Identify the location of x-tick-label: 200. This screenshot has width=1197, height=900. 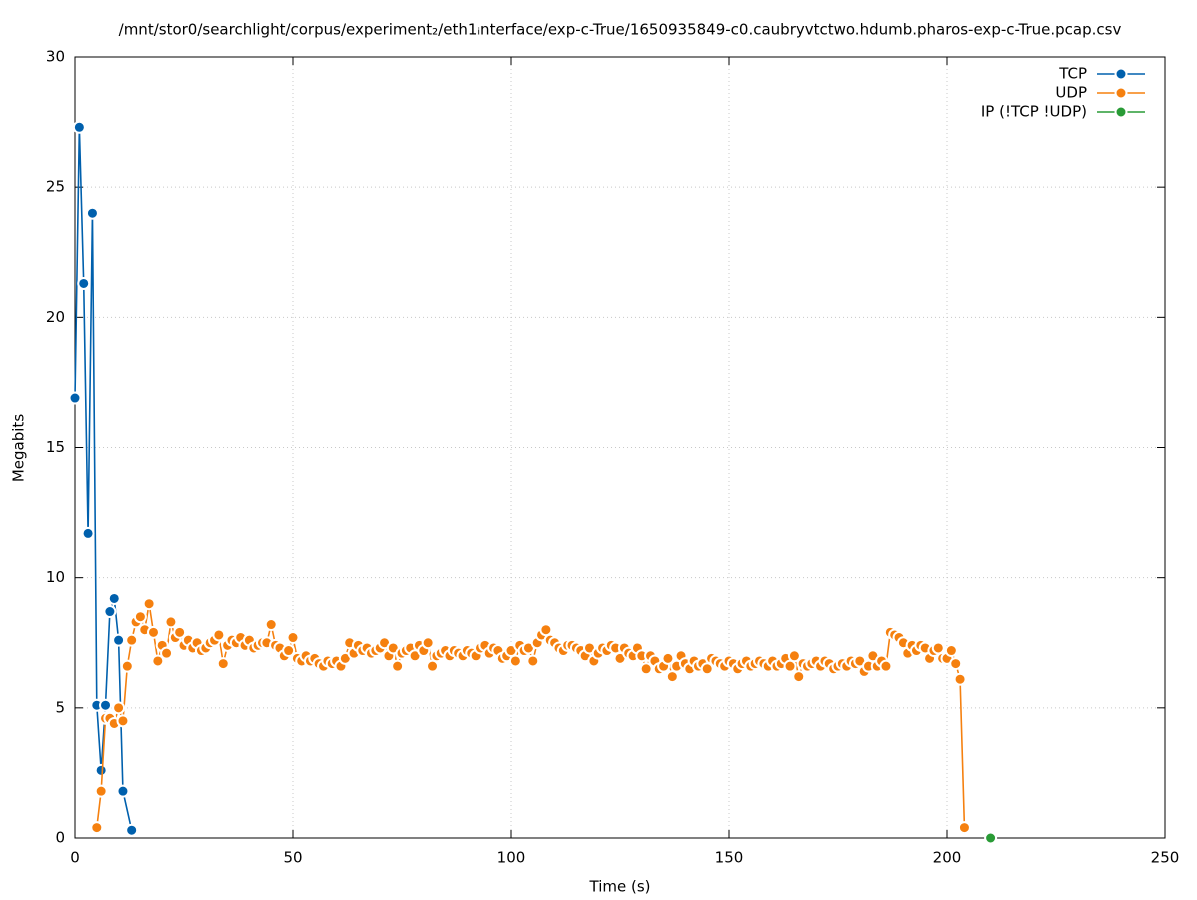
(947, 858).